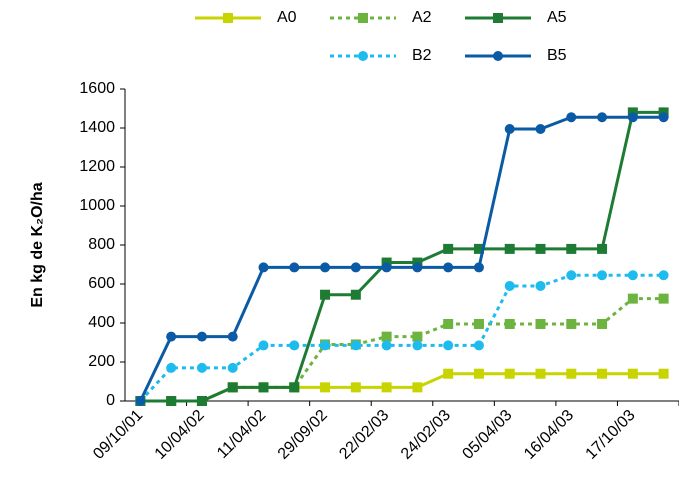 The height and width of the screenshot is (484, 679). What do you see at coordinates (101, 244) in the screenshot?
I see `y-tick-label: 800` at bounding box center [101, 244].